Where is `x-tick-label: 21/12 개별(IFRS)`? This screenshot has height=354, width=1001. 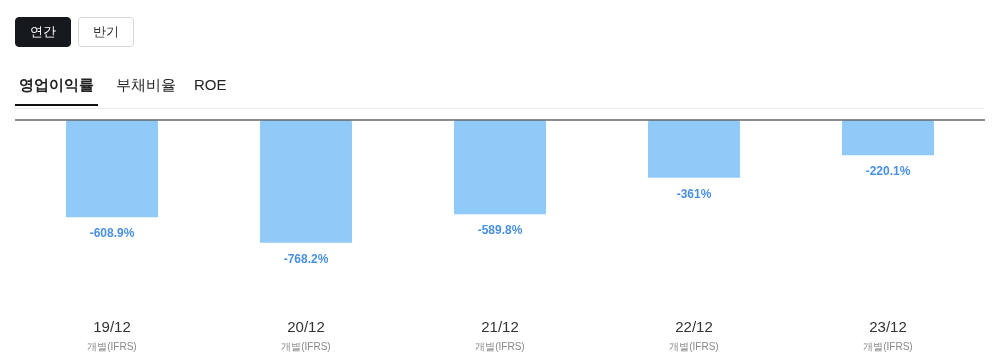
x-tick-label: 21/12 개별(IFRS) is located at coordinates (500, 335).